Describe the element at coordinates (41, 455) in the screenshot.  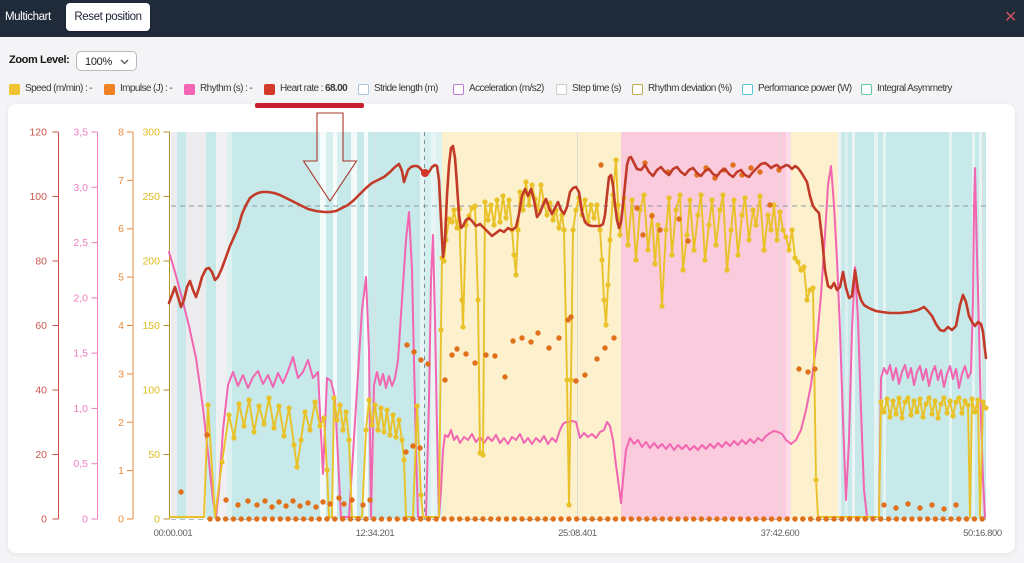
I see `svg-text: 20` at that location.